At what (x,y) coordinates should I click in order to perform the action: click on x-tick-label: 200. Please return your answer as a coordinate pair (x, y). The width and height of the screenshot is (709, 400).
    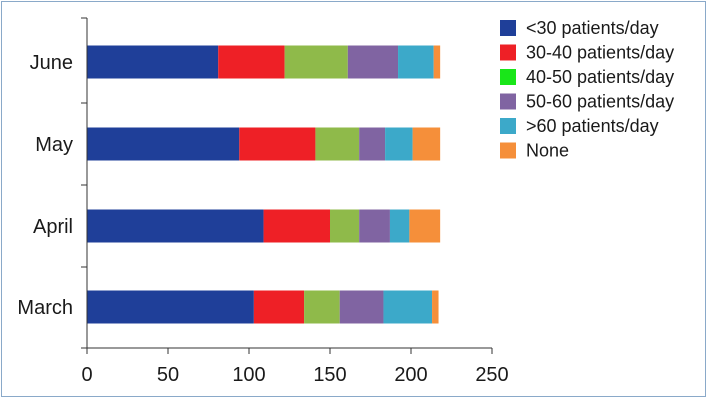
    Looking at the image, I should click on (410, 375).